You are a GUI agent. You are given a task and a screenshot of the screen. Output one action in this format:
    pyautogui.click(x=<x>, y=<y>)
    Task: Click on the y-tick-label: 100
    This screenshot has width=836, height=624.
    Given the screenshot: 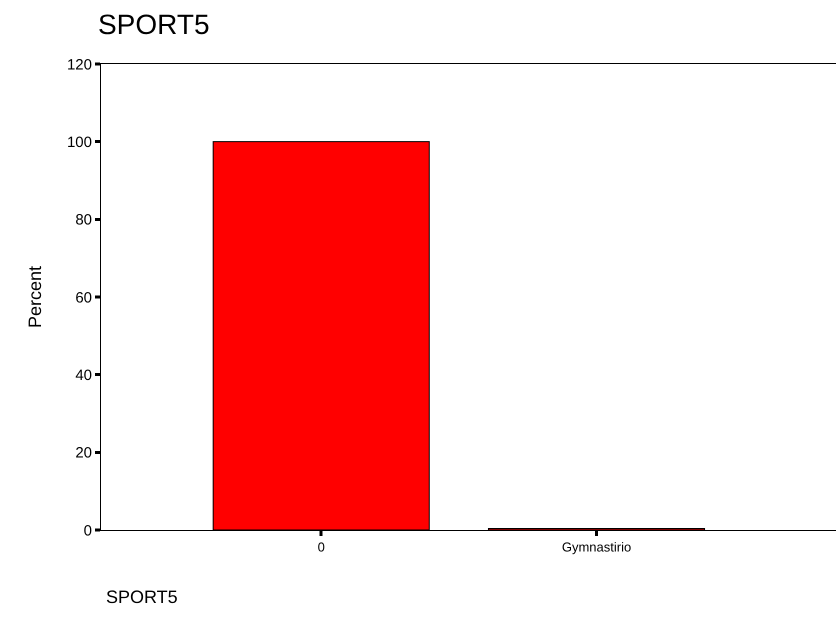 What is the action you would take?
    pyautogui.click(x=79, y=142)
    